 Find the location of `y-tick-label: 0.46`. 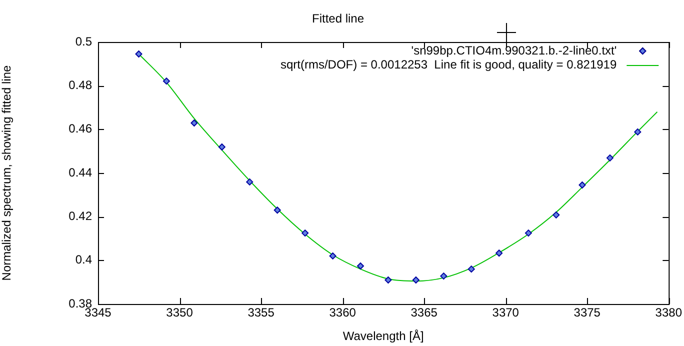

y-tick-label: 0.46 is located at coordinates (80, 129).